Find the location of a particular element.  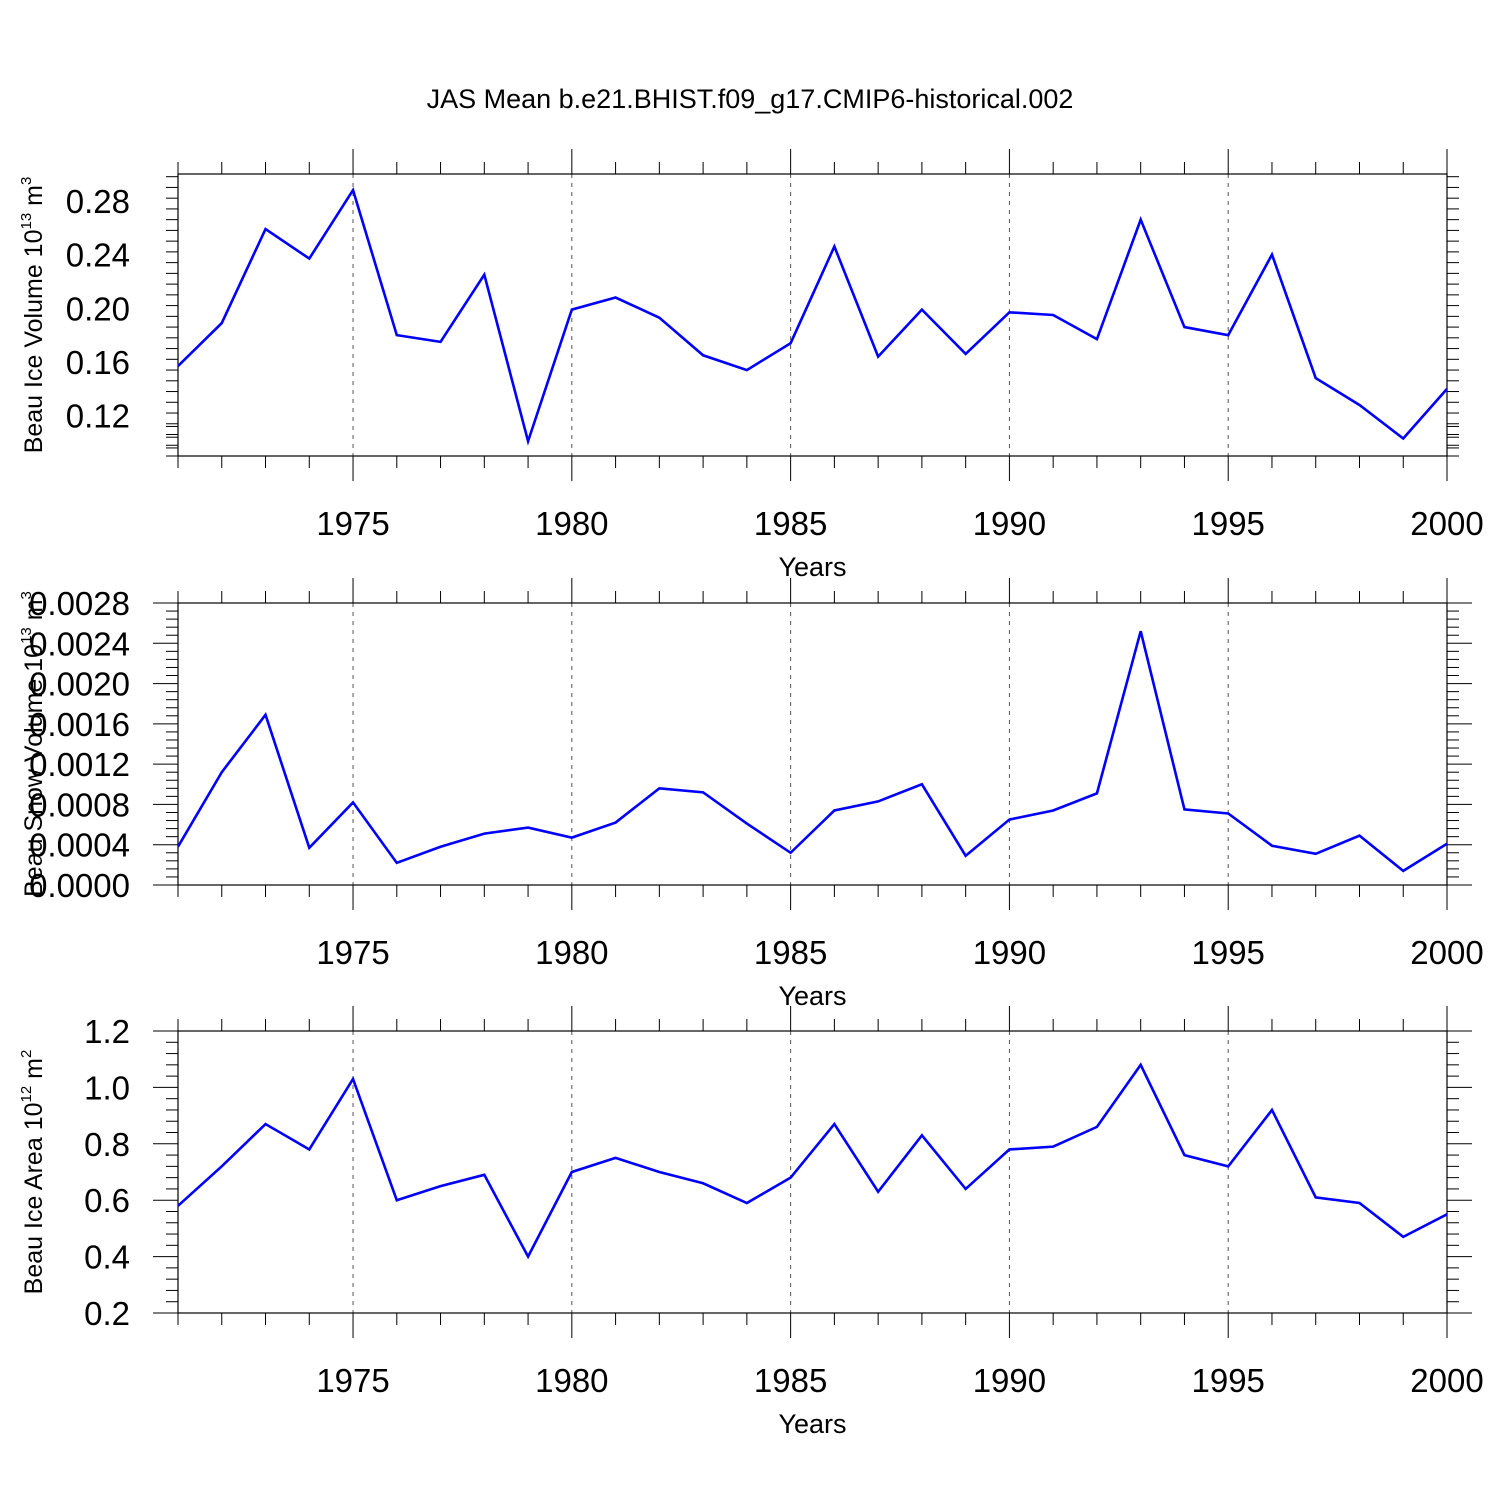

y-tick-label: 0.0012 is located at coordinates (79, 764).